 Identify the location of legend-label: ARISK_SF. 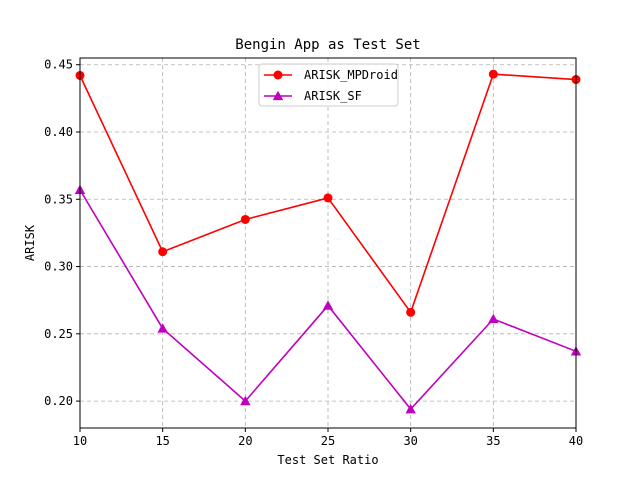
(333, 96).